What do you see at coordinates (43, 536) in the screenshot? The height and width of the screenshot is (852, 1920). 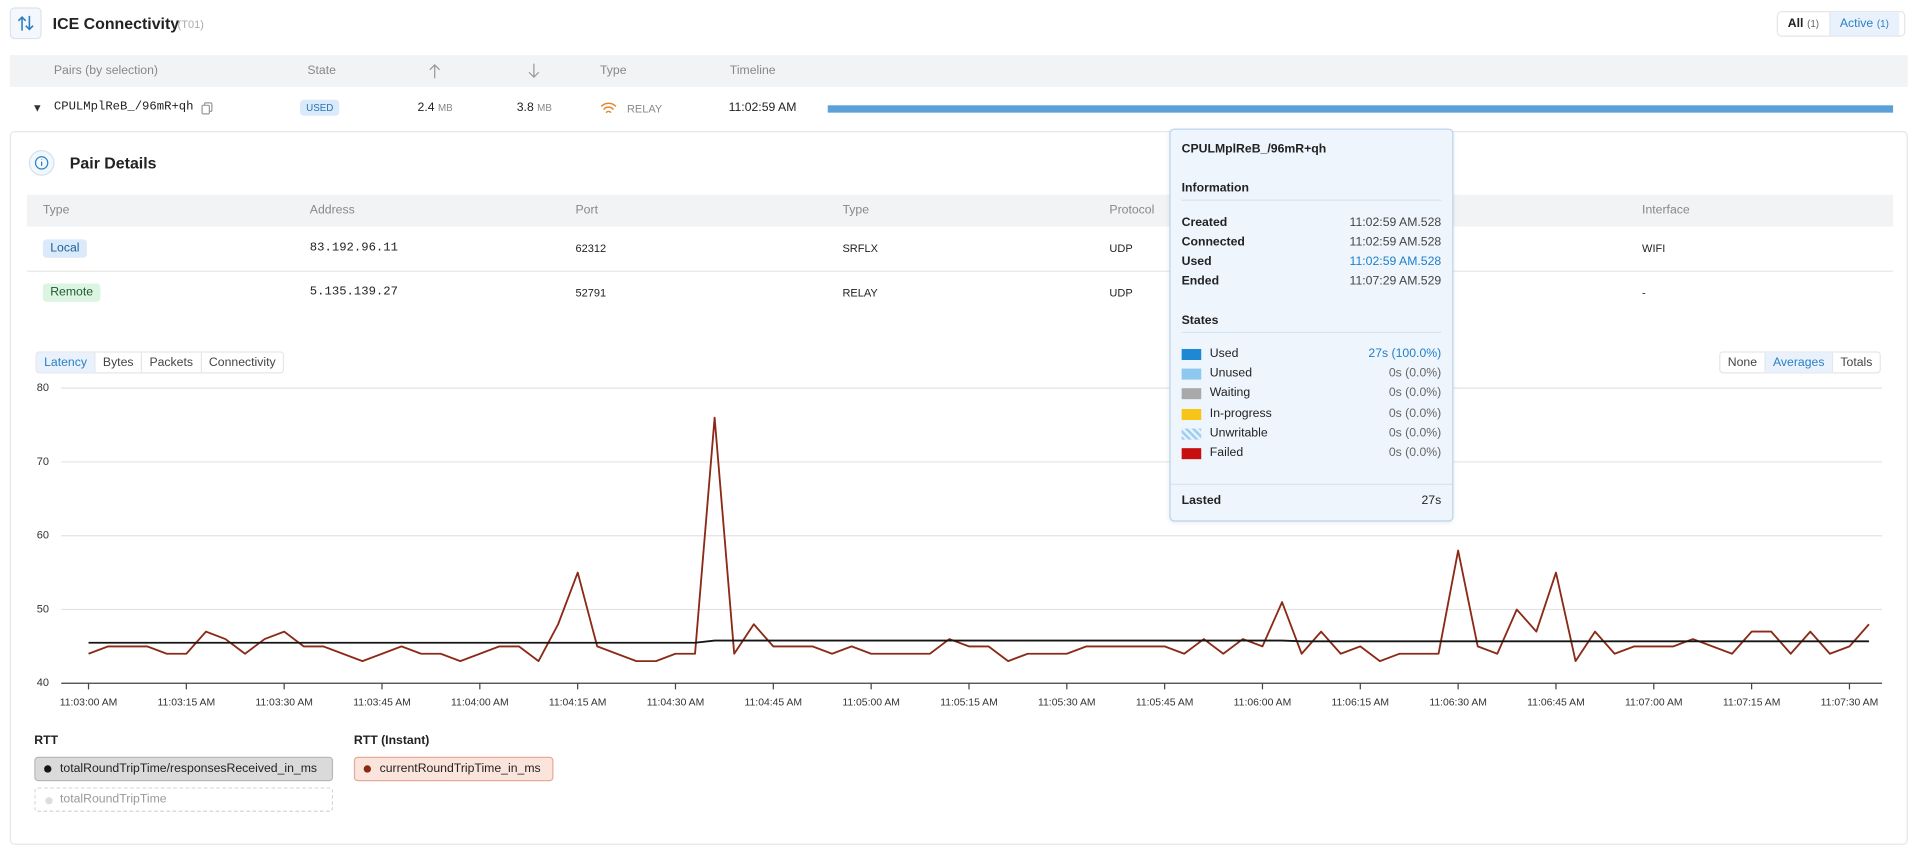 I see `y-tick-label: 60` at bounding box center [43, 536].